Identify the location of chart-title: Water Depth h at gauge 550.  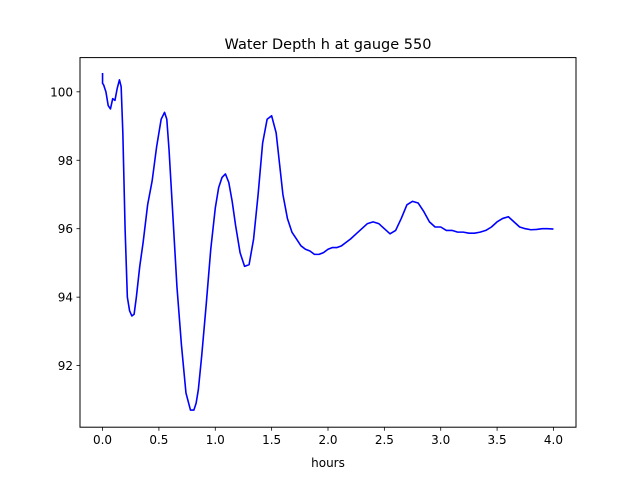
(328, 45).